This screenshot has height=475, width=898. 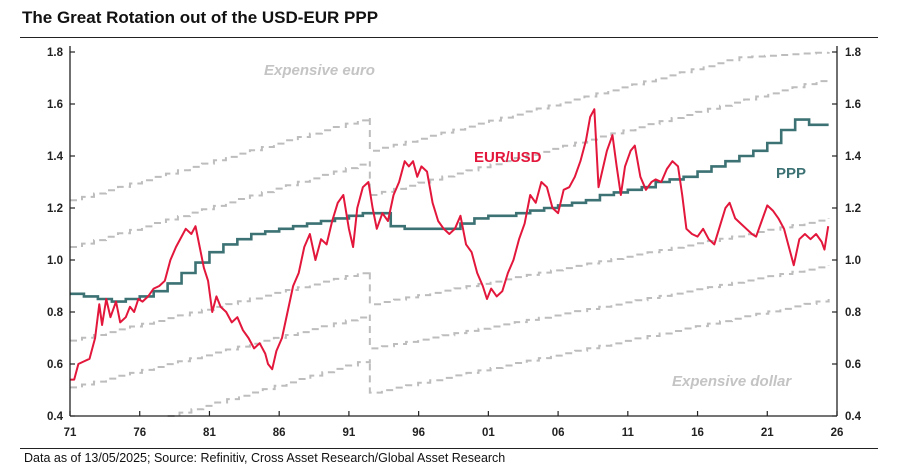 What do you see at coordinates (449, 37) in the screenshot?
I see `title-rule` at bounding box center [449, 37].